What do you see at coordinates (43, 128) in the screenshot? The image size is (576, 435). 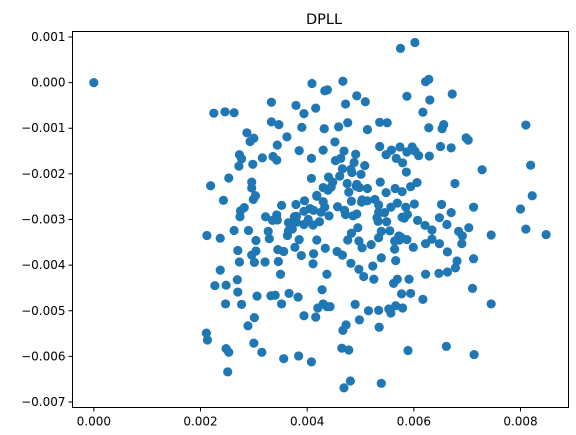 I see `y-tick-label: −0.001` at bounding box center [43, 128].